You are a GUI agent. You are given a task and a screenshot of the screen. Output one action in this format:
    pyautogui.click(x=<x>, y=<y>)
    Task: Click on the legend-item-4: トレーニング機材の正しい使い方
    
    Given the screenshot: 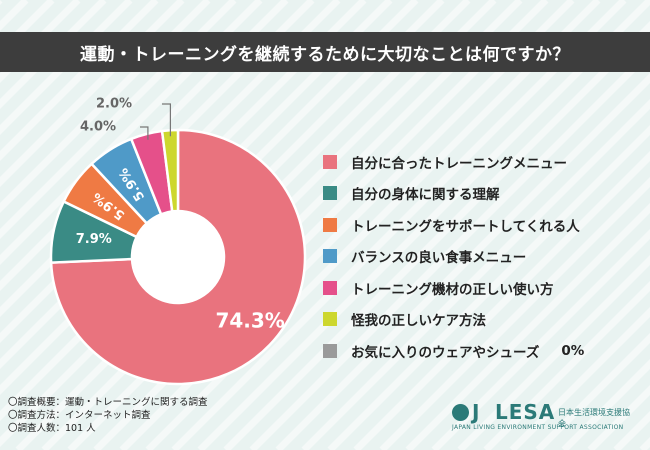 What is the action you would take?
    pyautogui.click(x=453, y=288)
    